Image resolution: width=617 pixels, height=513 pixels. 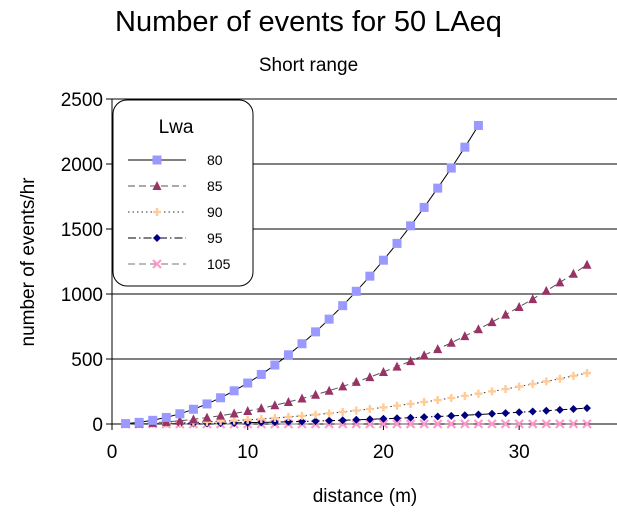 What do you see at coordinates (308, 22) in the screenshot?
I see `chart-title: Number of events for 50 LAeq` at bounding box center [308, 22].